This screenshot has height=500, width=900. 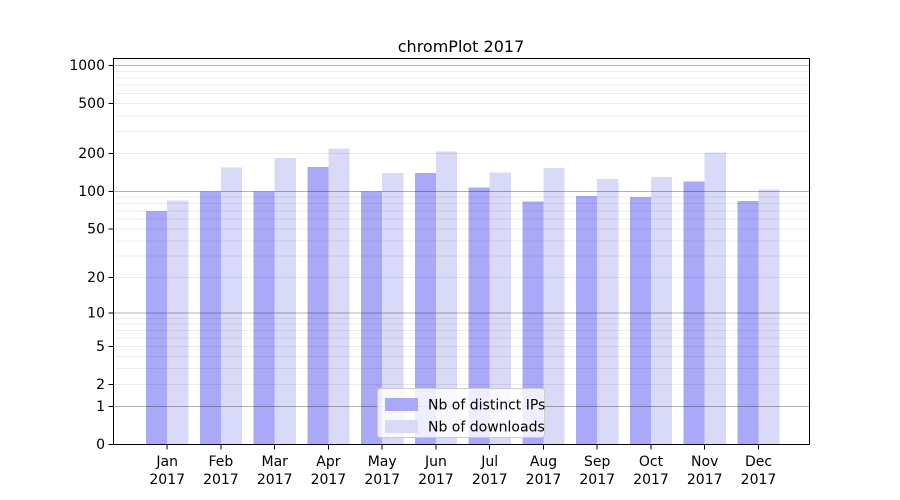 I want to click on x-tick-label-year-Dec: 2017, so click(x=759, y=480).